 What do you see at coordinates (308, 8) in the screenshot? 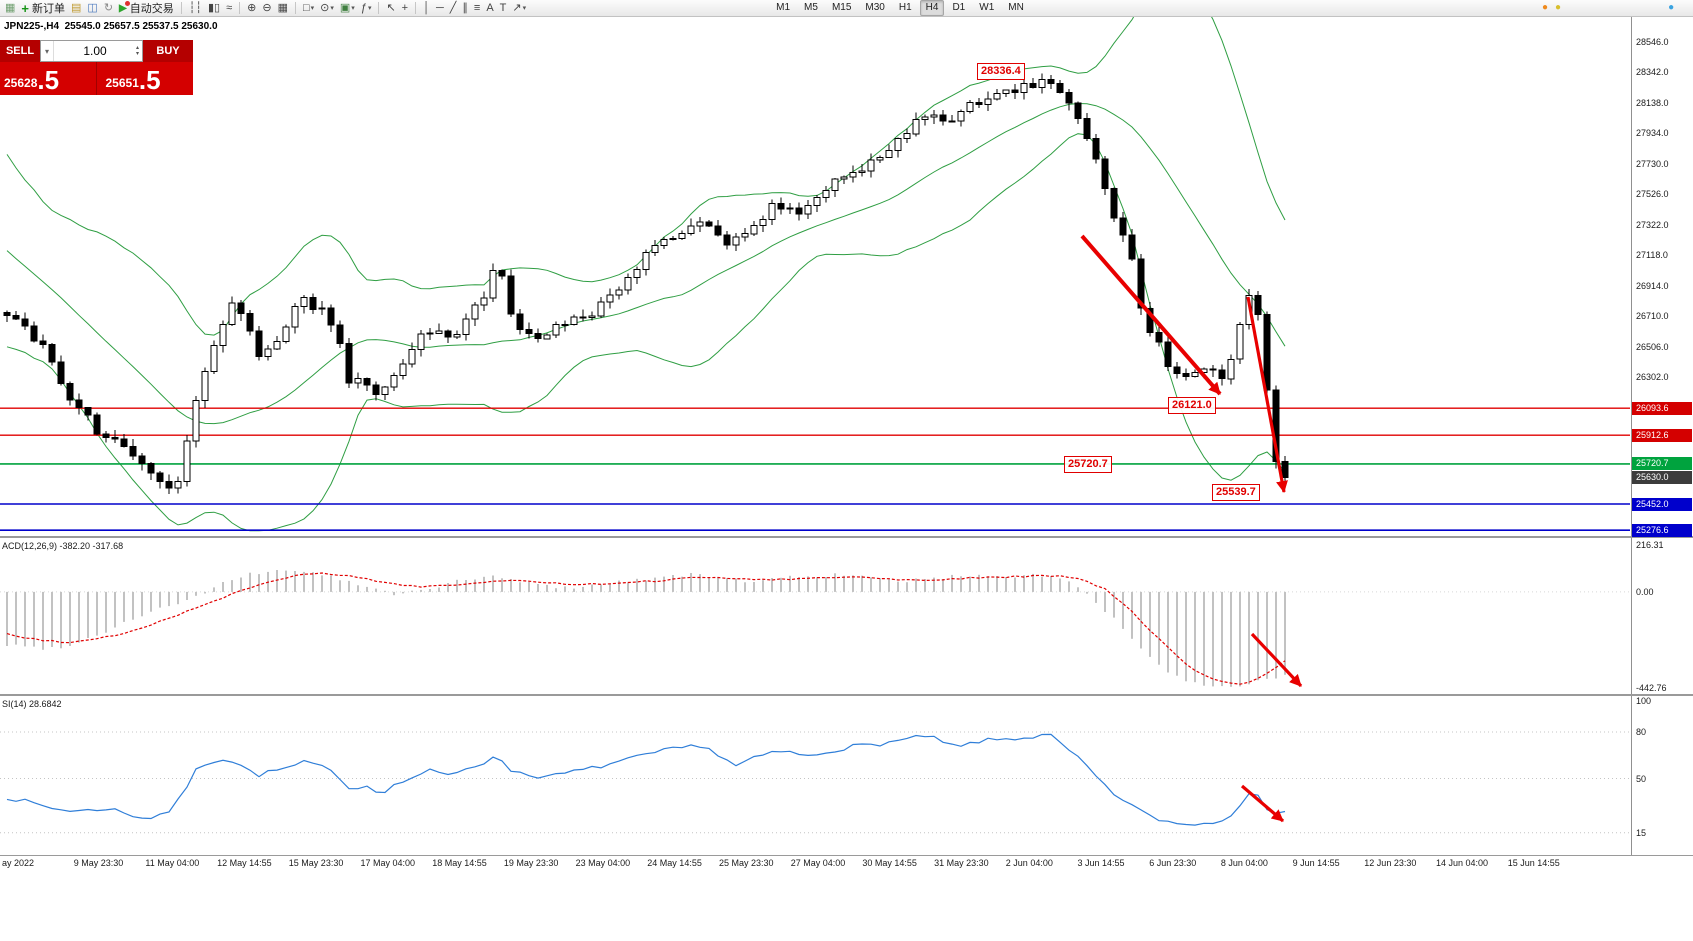
I see `new-chart-icon: □ ▾` at bounding box center [308, 8].